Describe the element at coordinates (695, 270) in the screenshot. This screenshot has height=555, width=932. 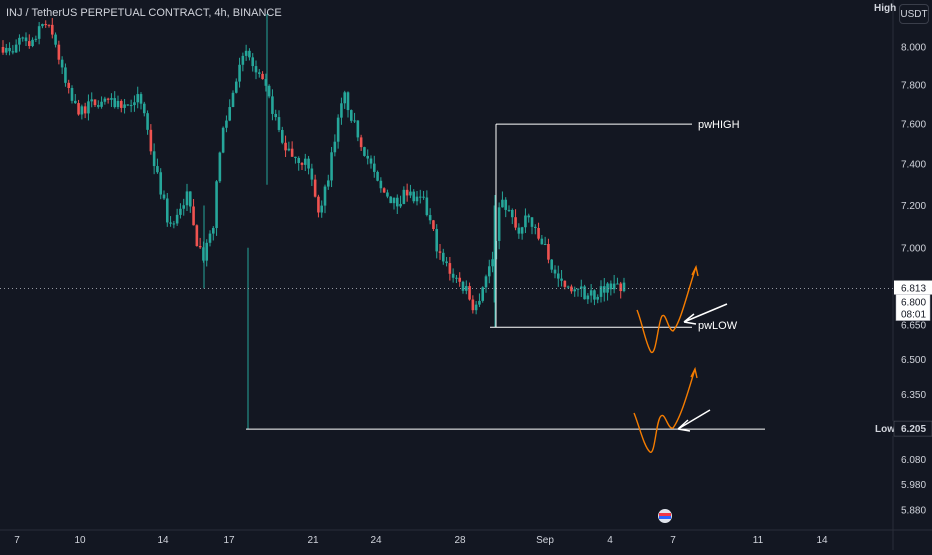
I see `projection-arrowhead-upper` at that location.